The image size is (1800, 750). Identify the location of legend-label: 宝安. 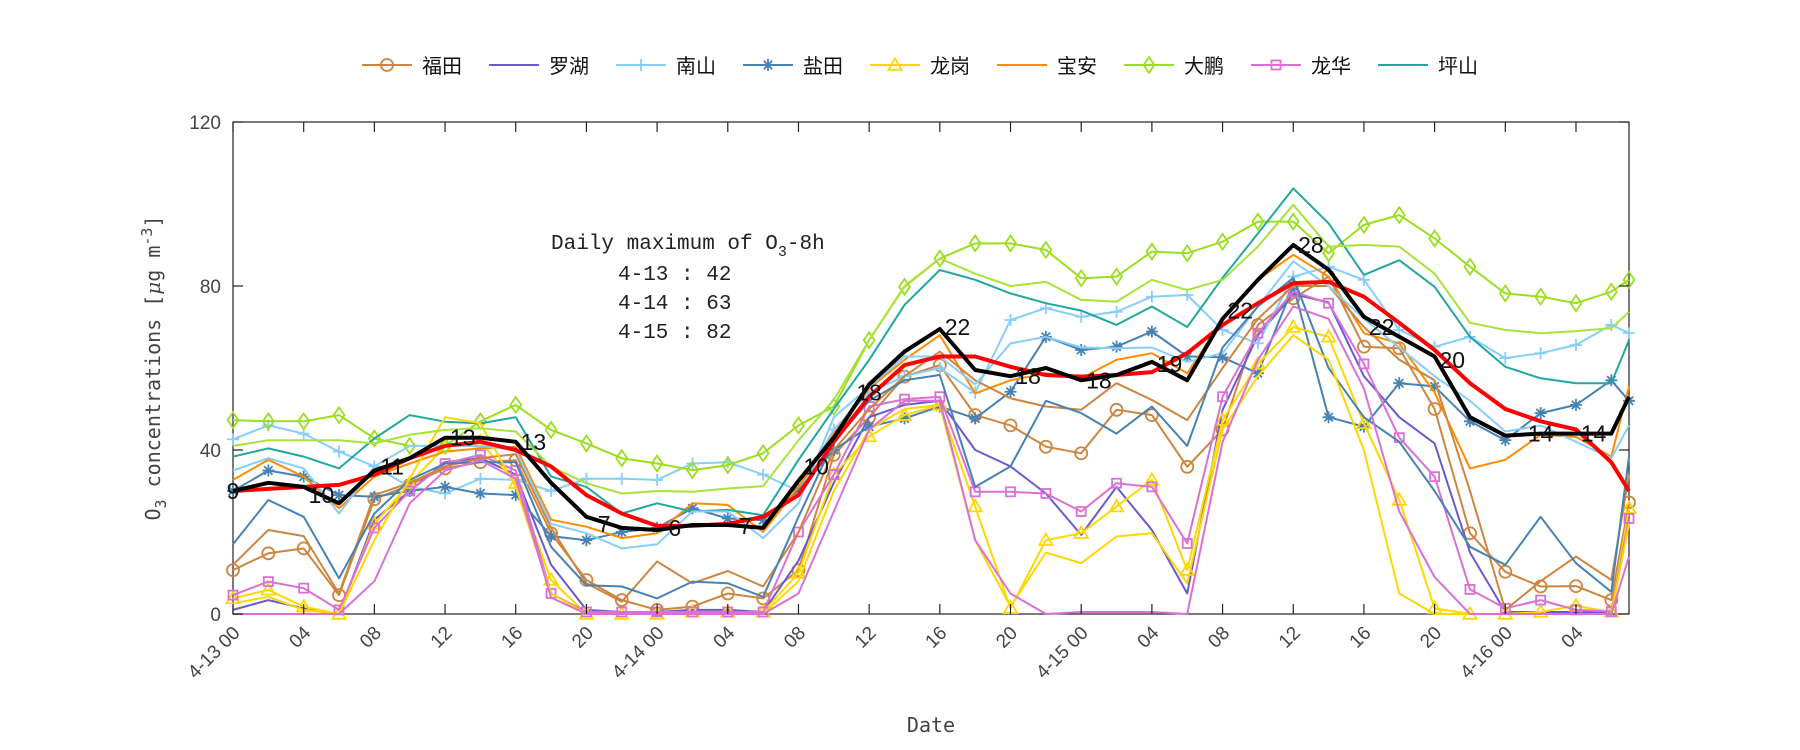
(1077, 66).